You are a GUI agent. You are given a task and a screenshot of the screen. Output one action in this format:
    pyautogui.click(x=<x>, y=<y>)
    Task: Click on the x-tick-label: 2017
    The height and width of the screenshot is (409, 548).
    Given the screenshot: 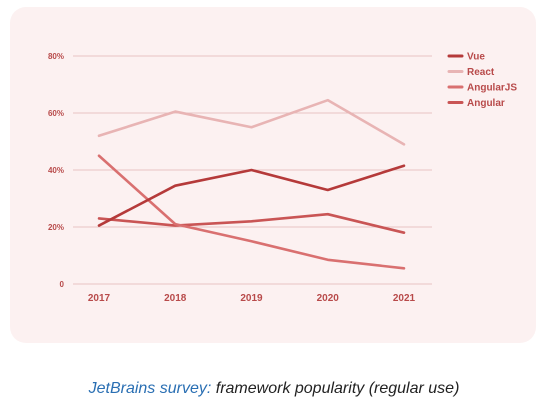 What is the action you would take?
    pyautogui.click(x=99, y=298)
    